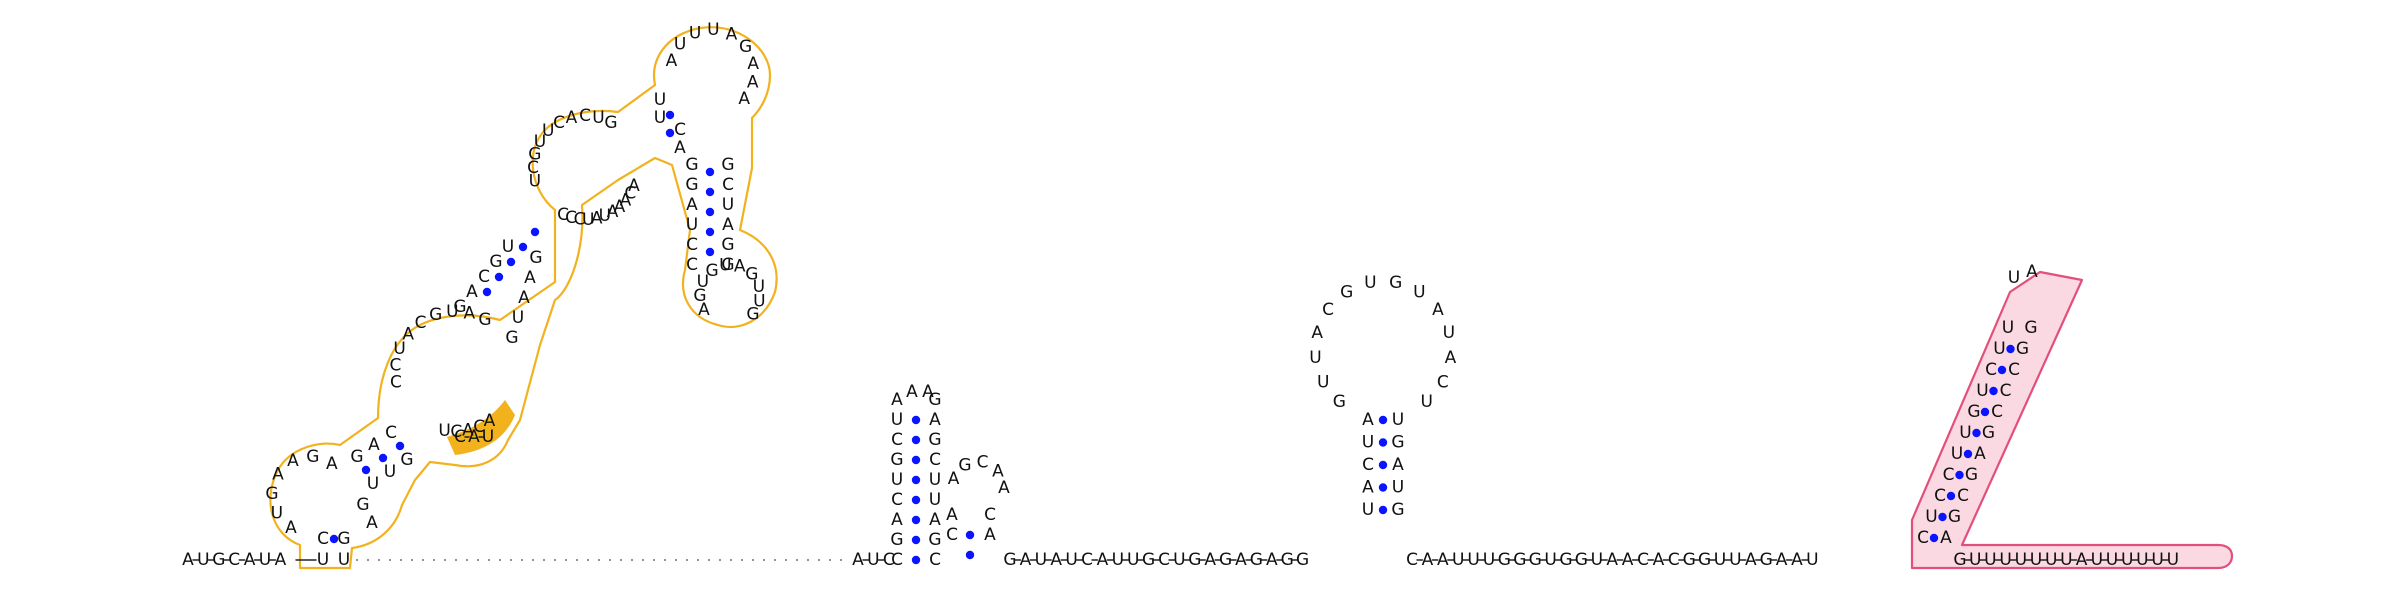 The height and width of the screenshot is (609, 2400). What do you see at coordinates (406, 460) in the screenshot?
I see `domain1-helix2-nt: G` at bounding box center [406, 460].